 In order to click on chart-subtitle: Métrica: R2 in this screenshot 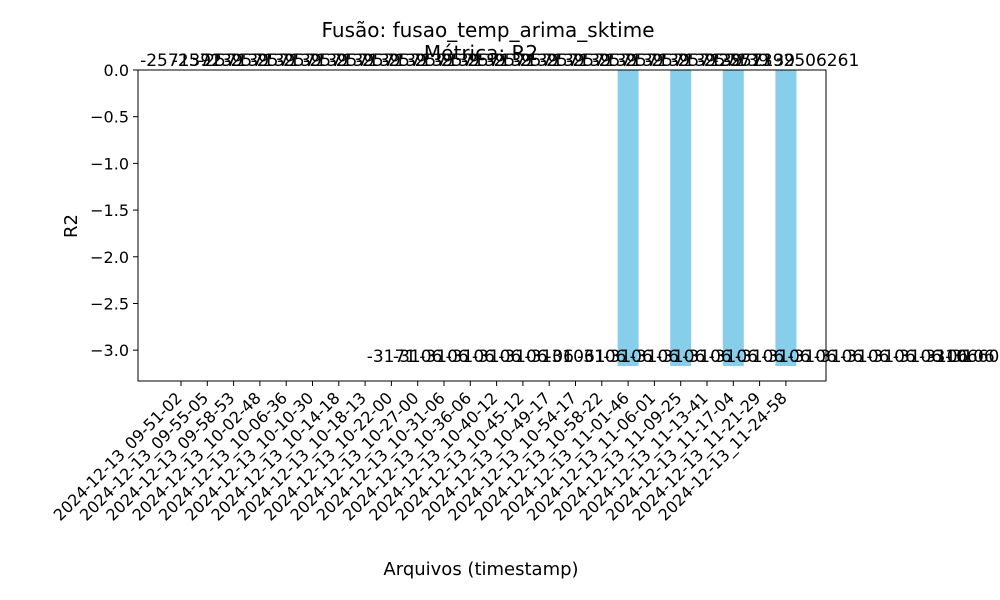, I will do `click(481, 53)`.